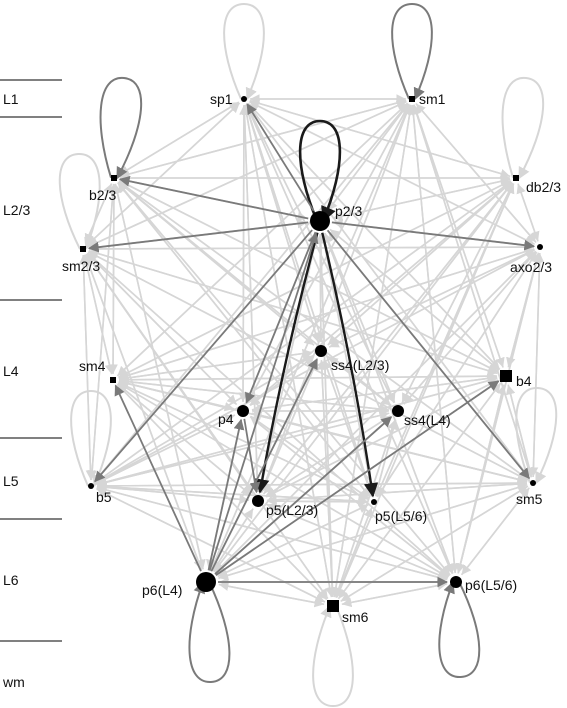  I want to click on edge-p5-l2-3-to-b4, so click(381, 438).